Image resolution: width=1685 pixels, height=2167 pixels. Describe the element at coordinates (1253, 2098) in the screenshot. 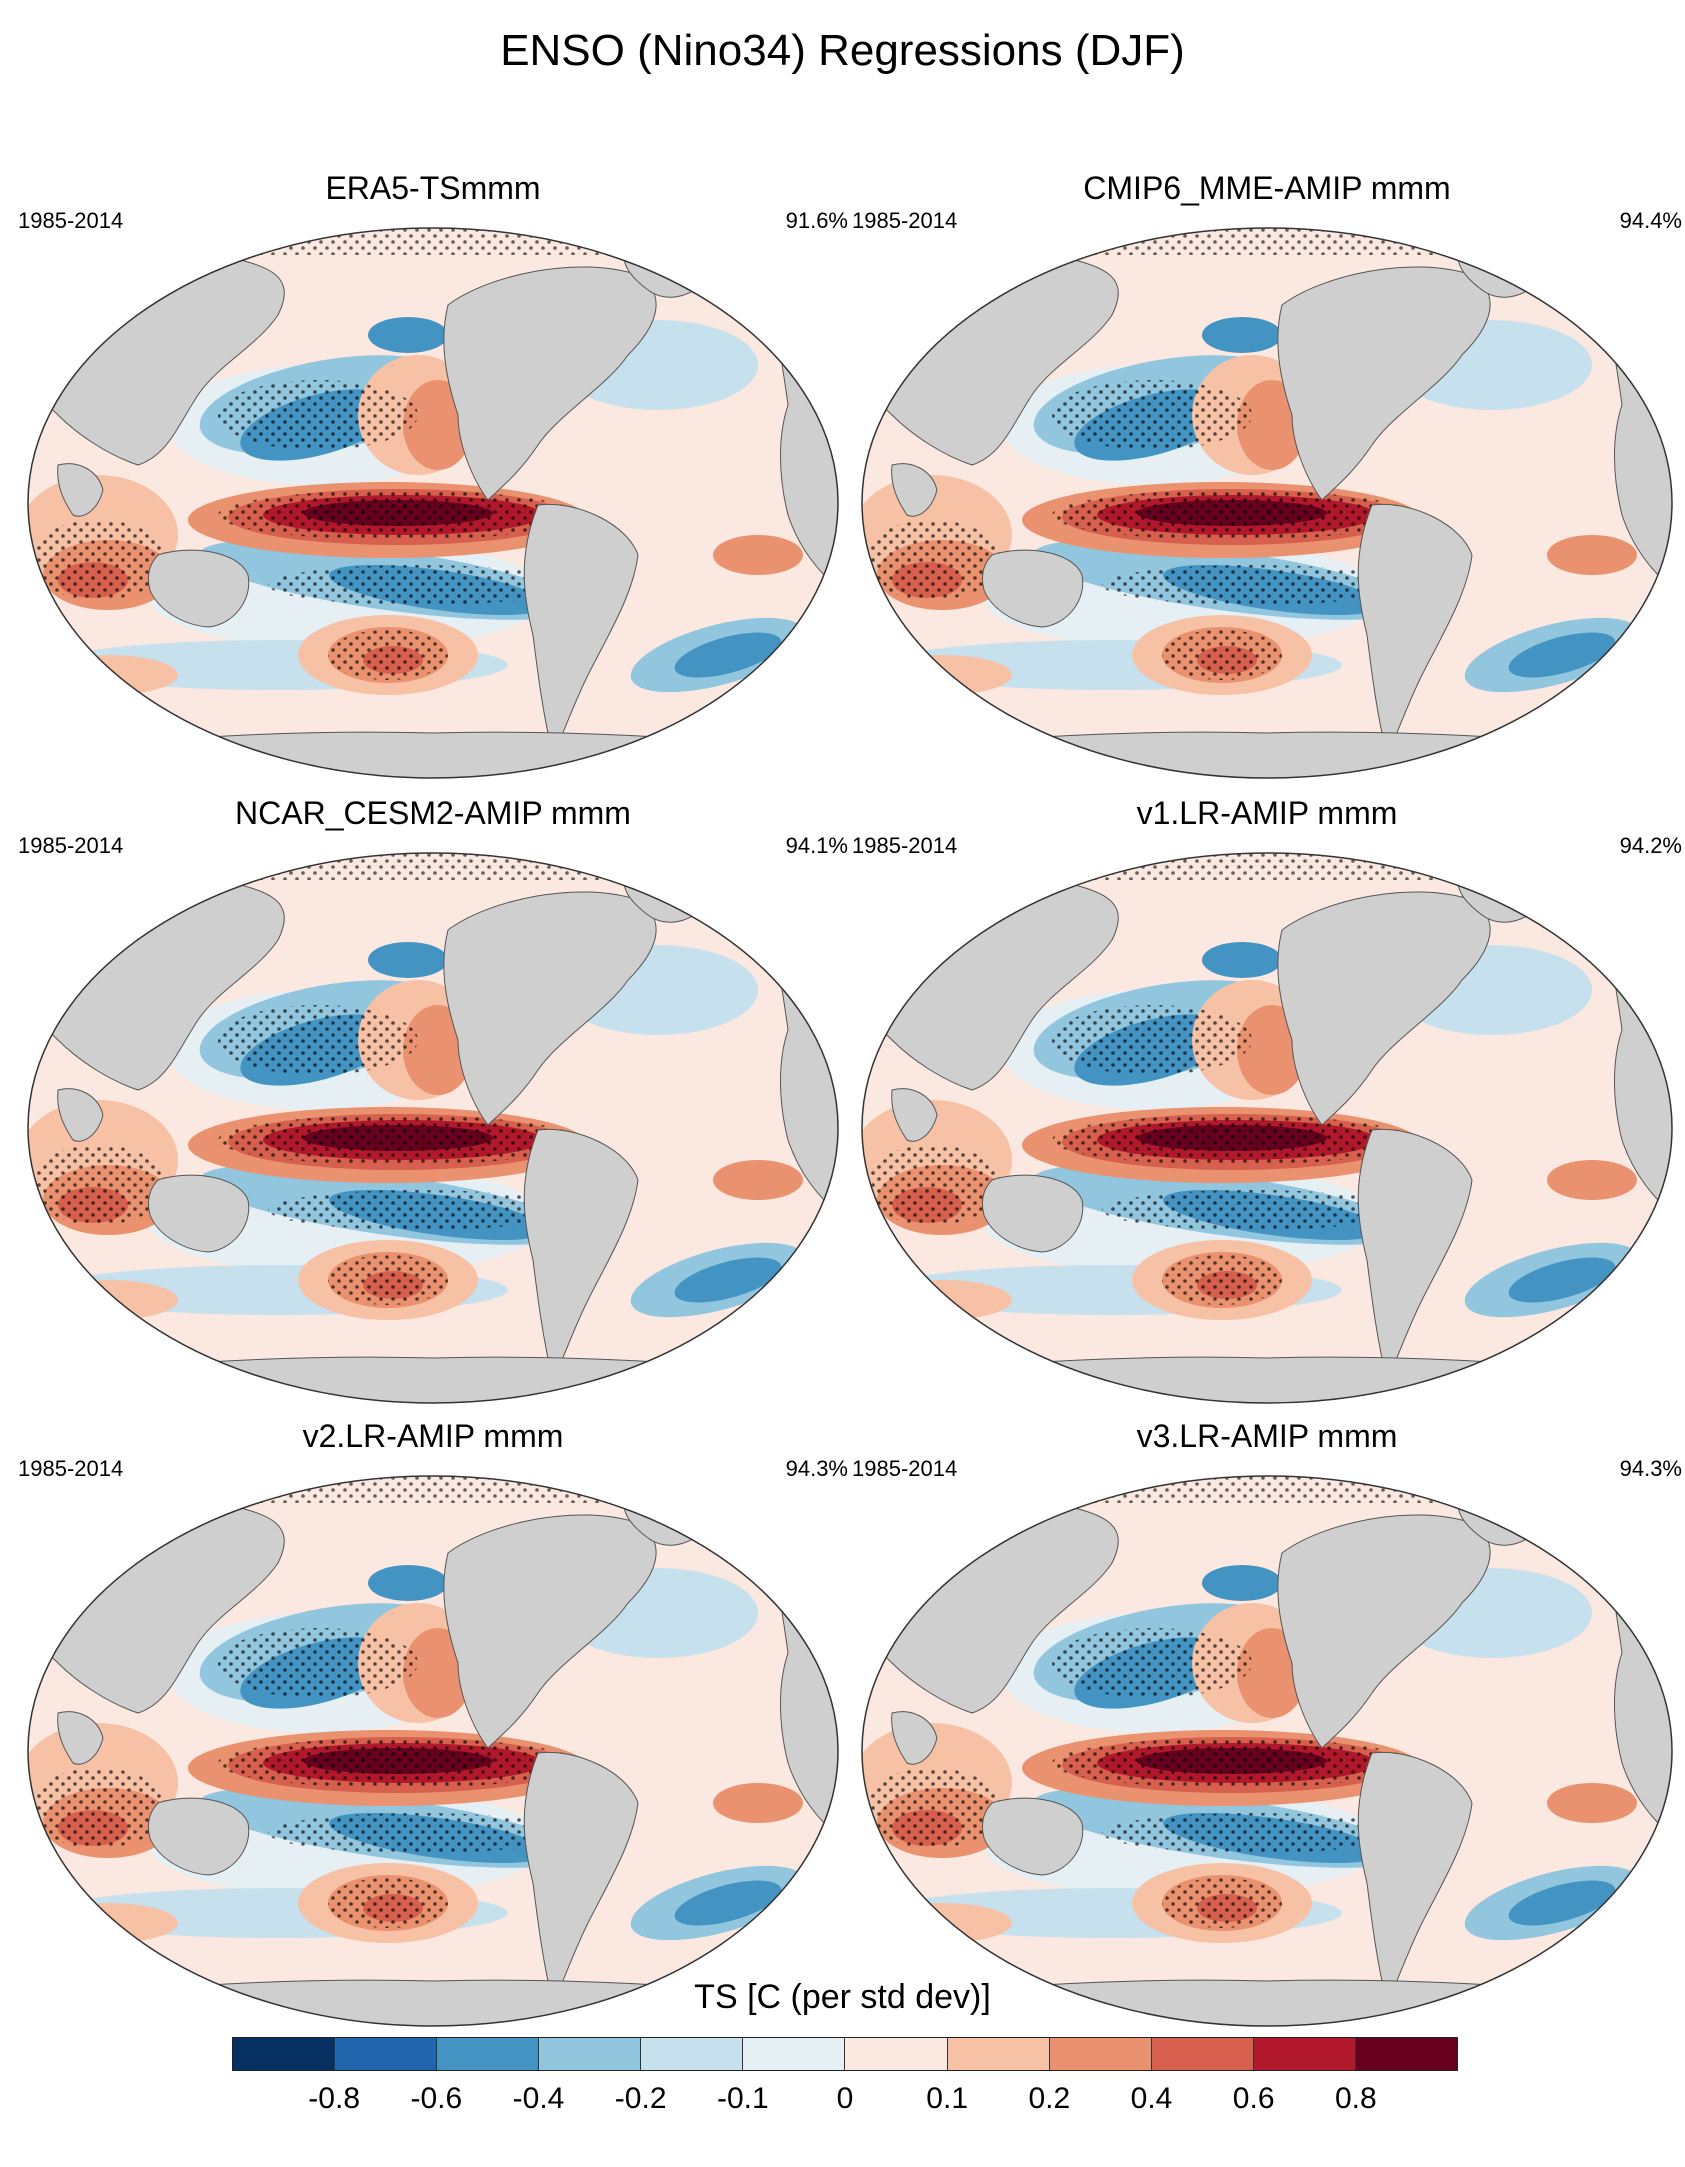

I see `colorbar-tick-label: 0.6` at that location.